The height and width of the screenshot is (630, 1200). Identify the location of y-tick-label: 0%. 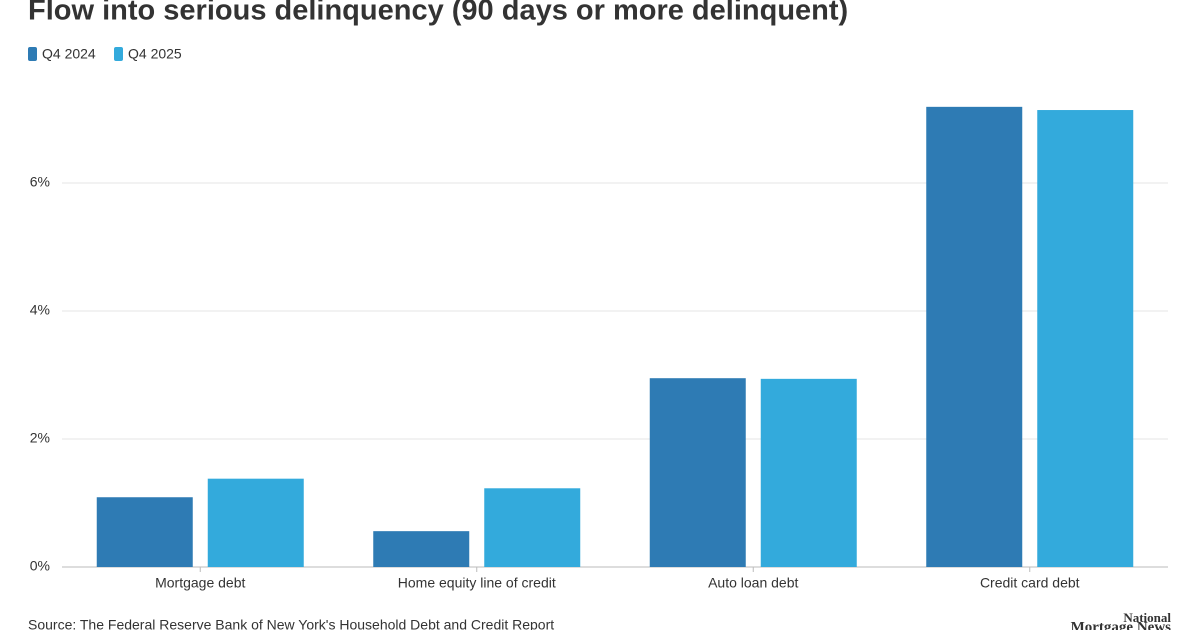
(40, 566).